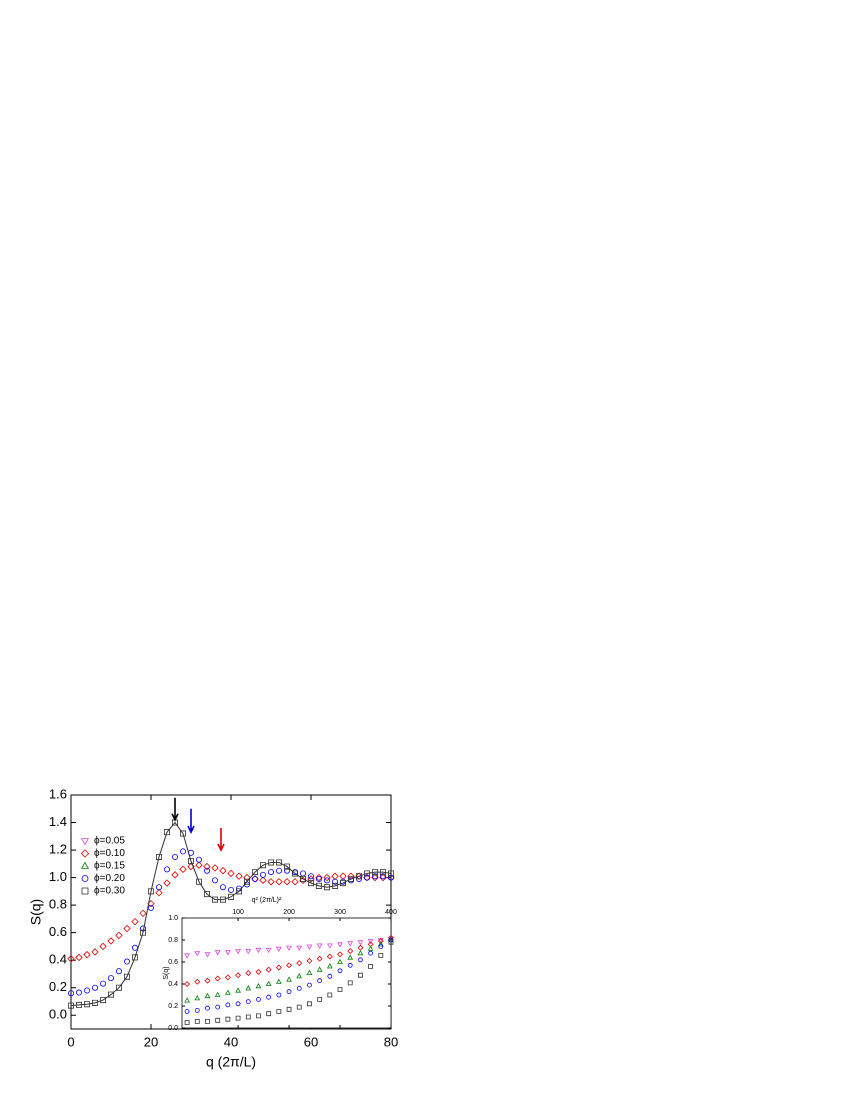 The width and height of the screenshot is (850, 1105). What do you see at coordinates (109, 853) in the screenshot?
I see `legend-label: ϕ=0.10` at bounding box center [109, 853].